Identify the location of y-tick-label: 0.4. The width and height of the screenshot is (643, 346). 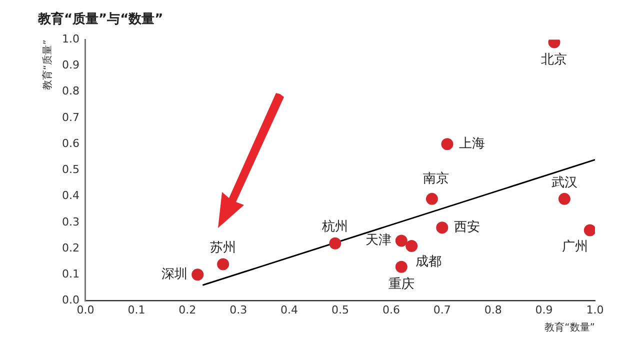
(71, 195).